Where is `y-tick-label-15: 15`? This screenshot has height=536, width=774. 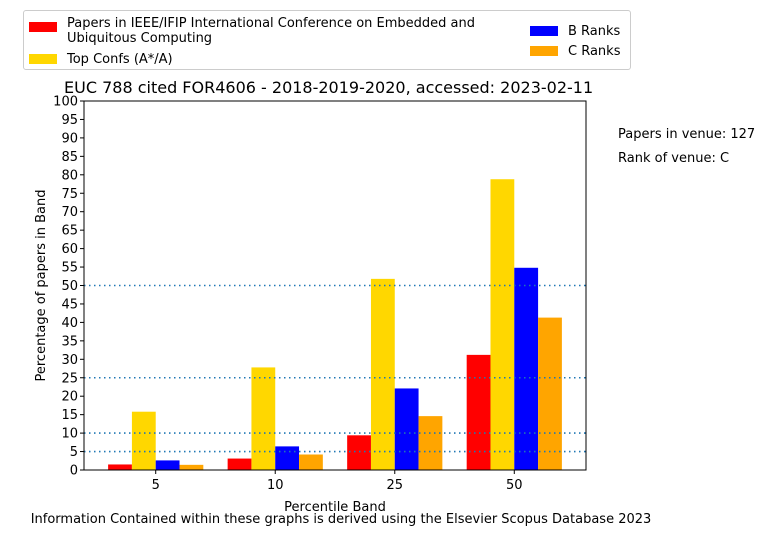 y-tick-label-15: 15 is located at coordinates (69, 415).